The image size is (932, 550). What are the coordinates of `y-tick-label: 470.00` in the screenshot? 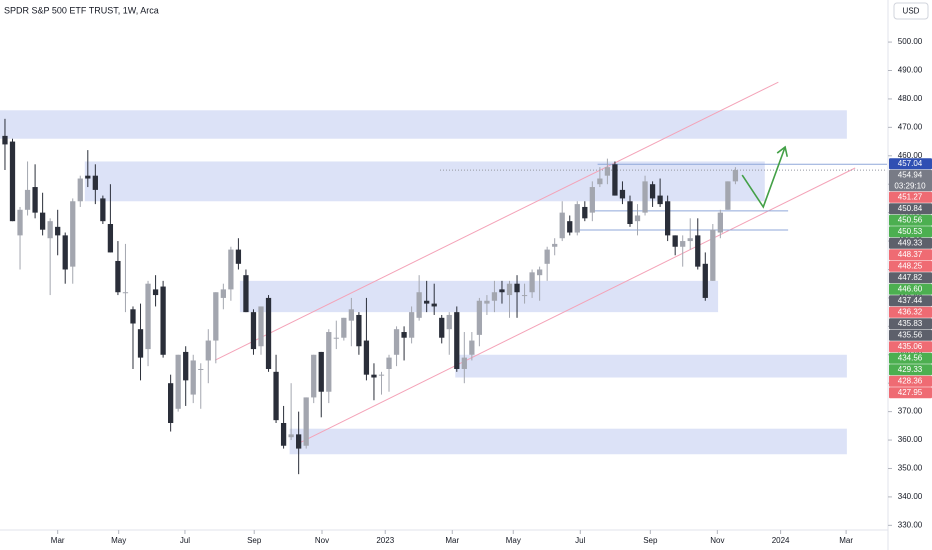 It's located at (910, 126).